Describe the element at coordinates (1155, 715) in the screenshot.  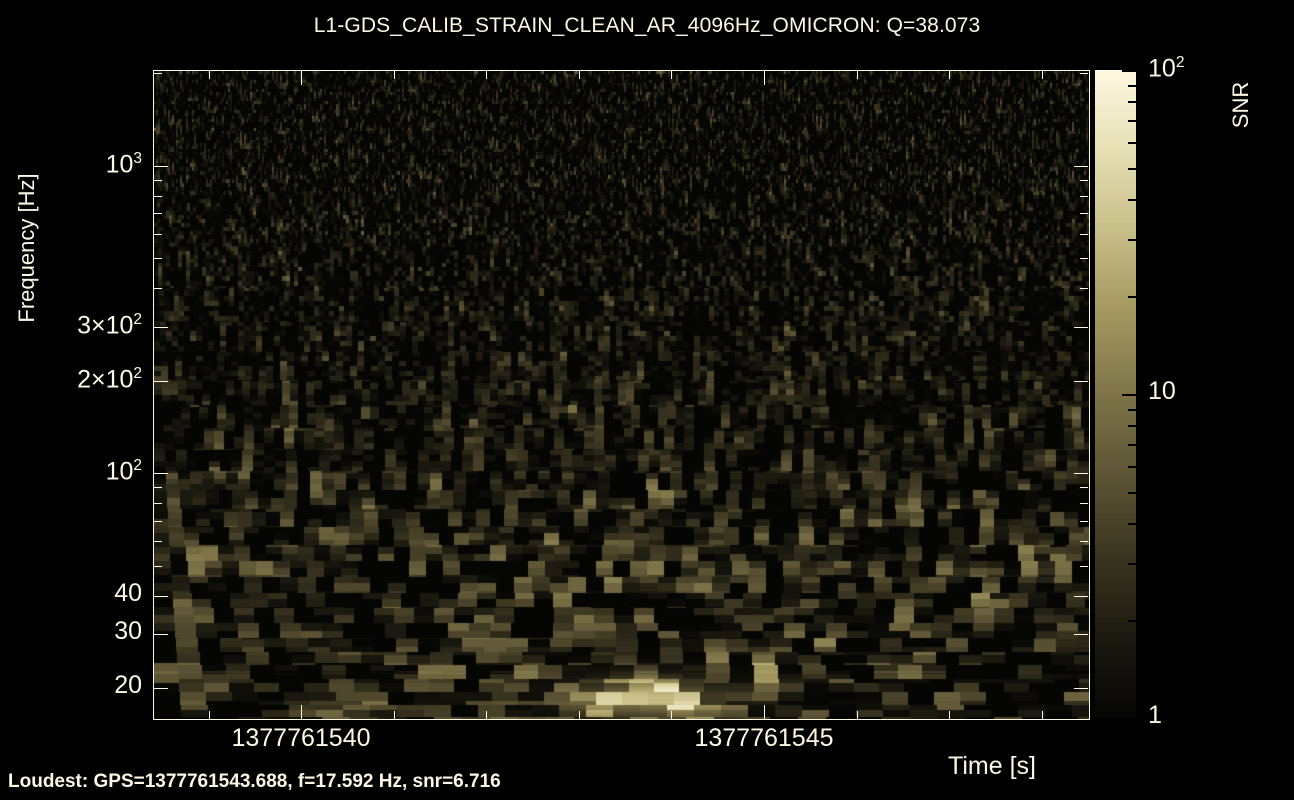
I see `colorbar-tick-label: 1` at that location.